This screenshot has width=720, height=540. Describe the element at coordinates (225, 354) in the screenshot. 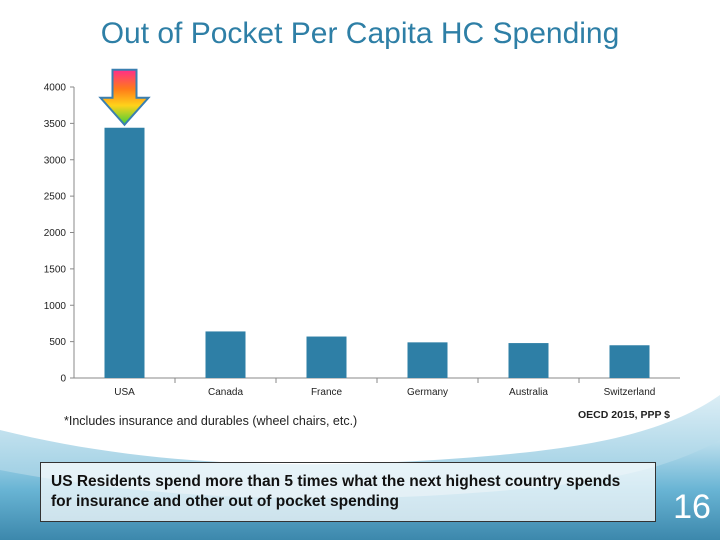

I see `bar-canada` at that location.